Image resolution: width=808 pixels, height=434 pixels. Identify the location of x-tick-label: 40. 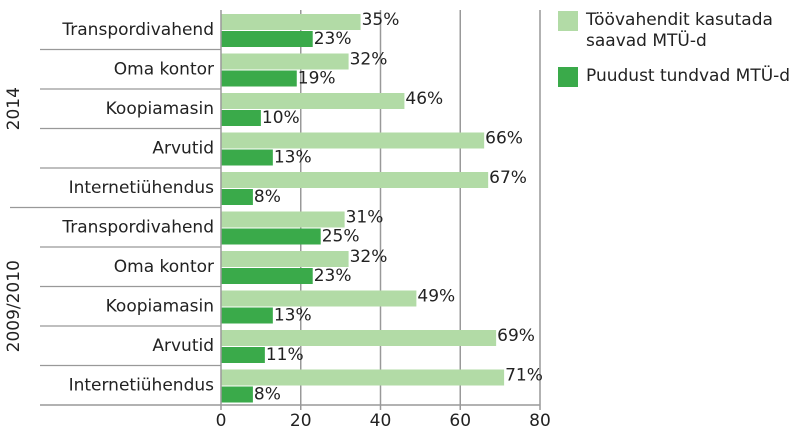
(381, 421).